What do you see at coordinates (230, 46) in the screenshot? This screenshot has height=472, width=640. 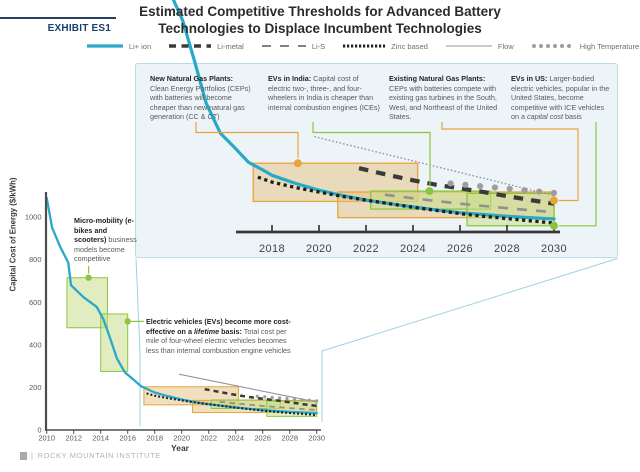 I see `legend-label: Li-metal` at bounding box center [230, 46].